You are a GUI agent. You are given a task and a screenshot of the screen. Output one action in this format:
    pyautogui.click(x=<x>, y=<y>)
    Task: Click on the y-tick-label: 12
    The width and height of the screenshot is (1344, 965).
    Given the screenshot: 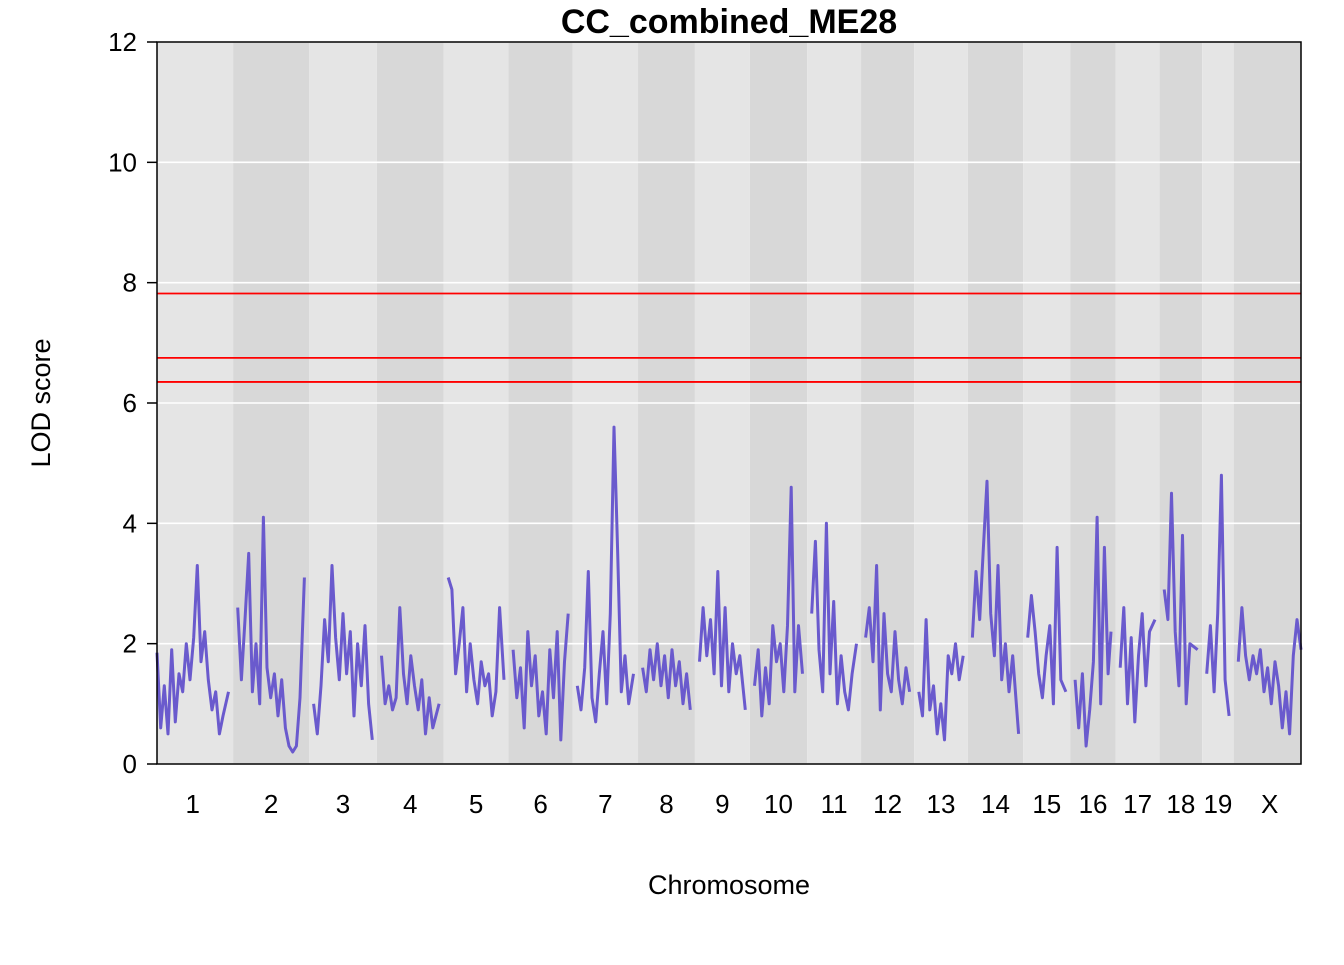 What is the action you would take?
    pyautogui.click(x=122, y=42)
    